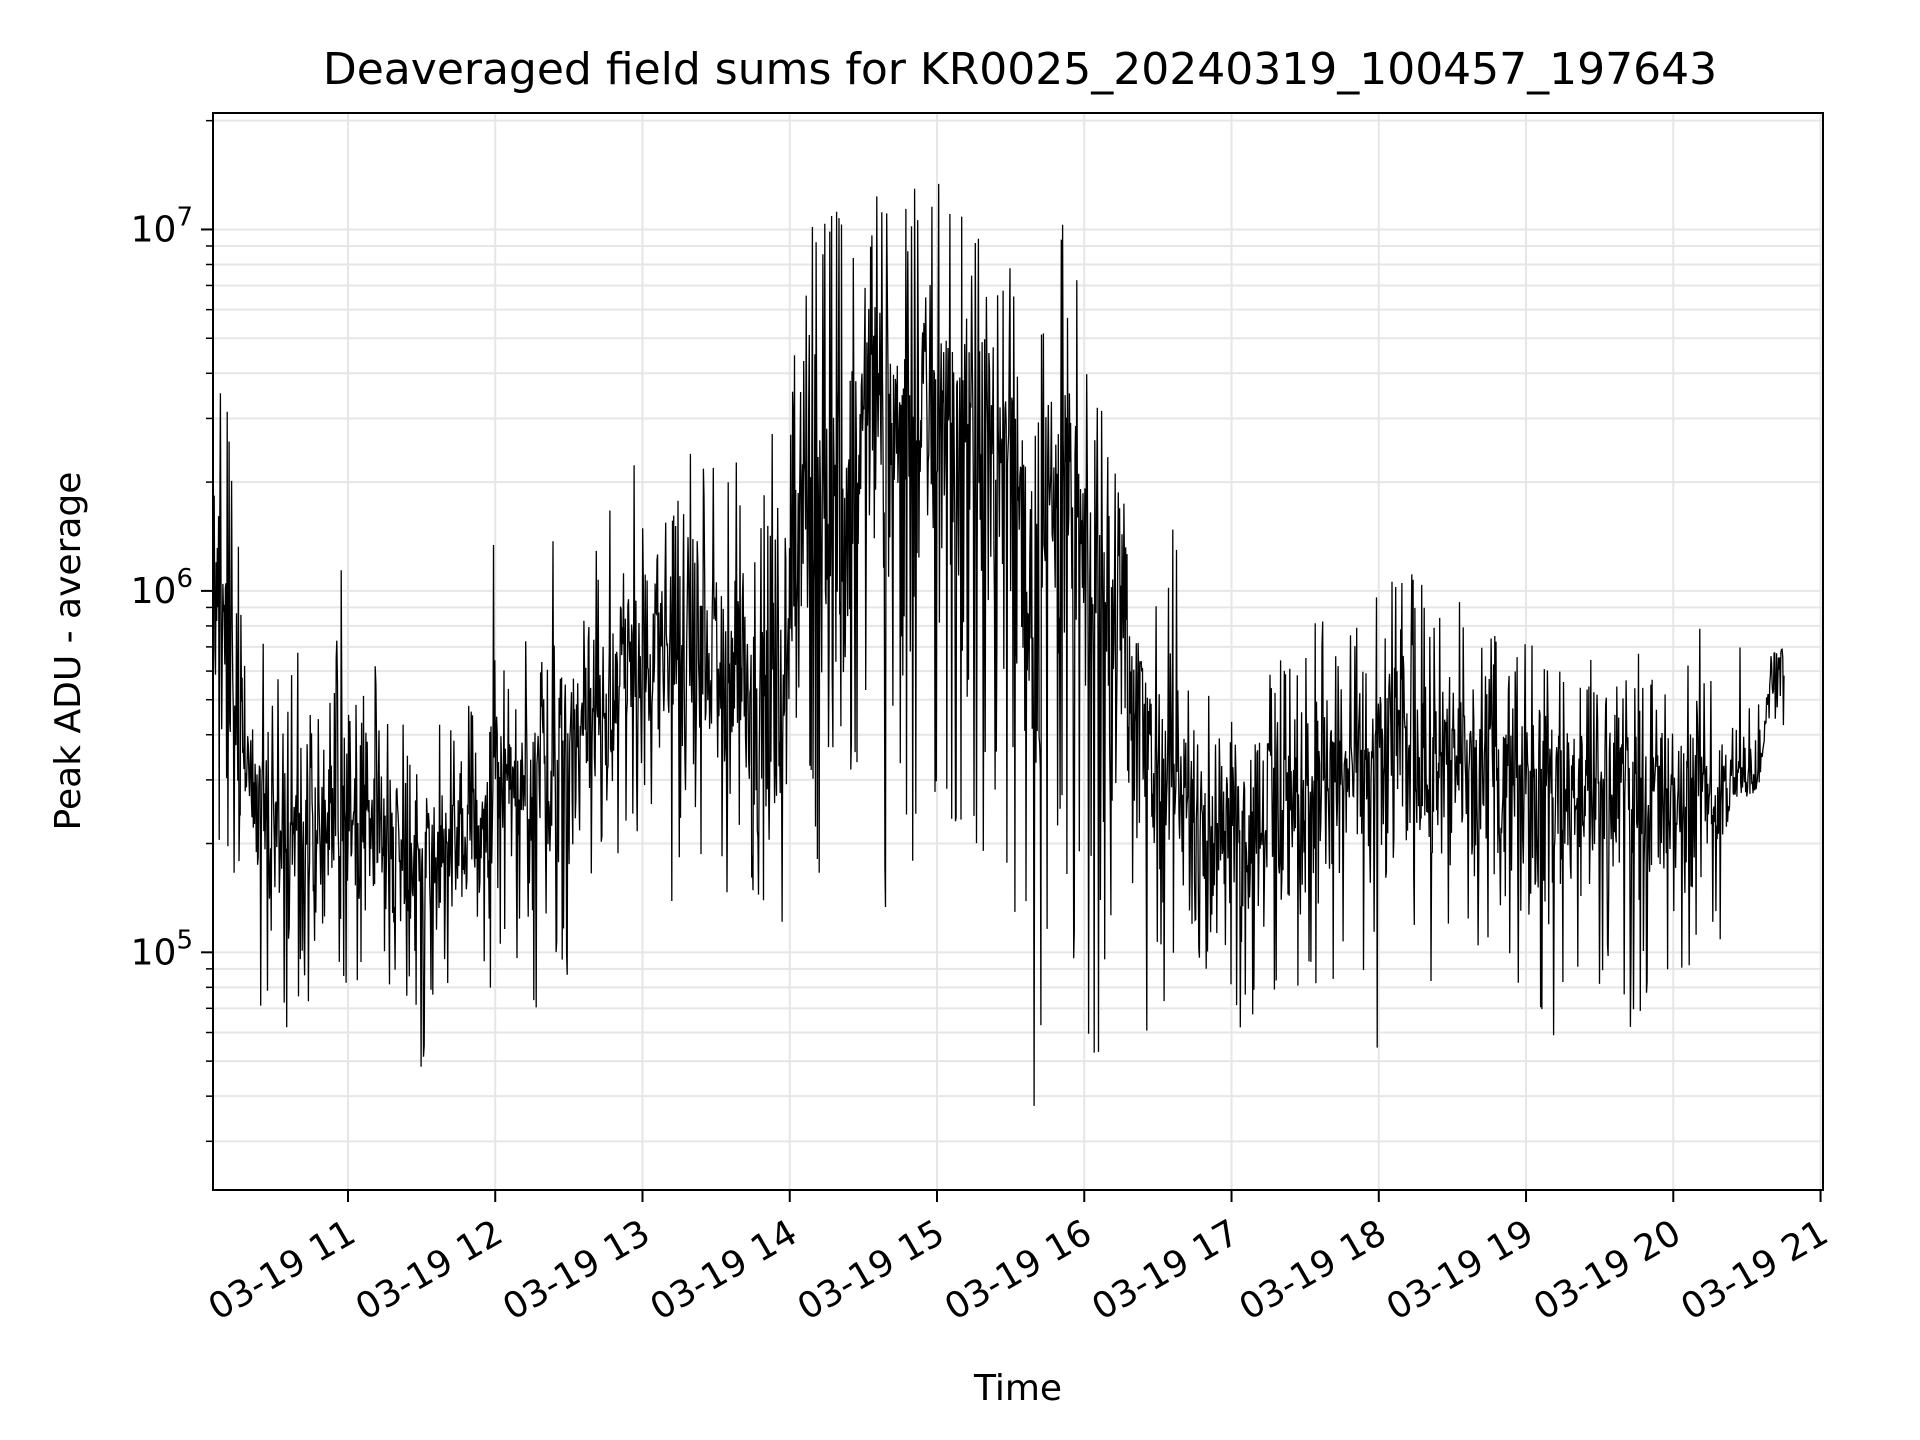 The image size is (1920, 1440). What do you see at coordinates (576, 1270) in the screenshot?
I see `x-tick-label: 03-19 13` at bounding box center [576, 1270].